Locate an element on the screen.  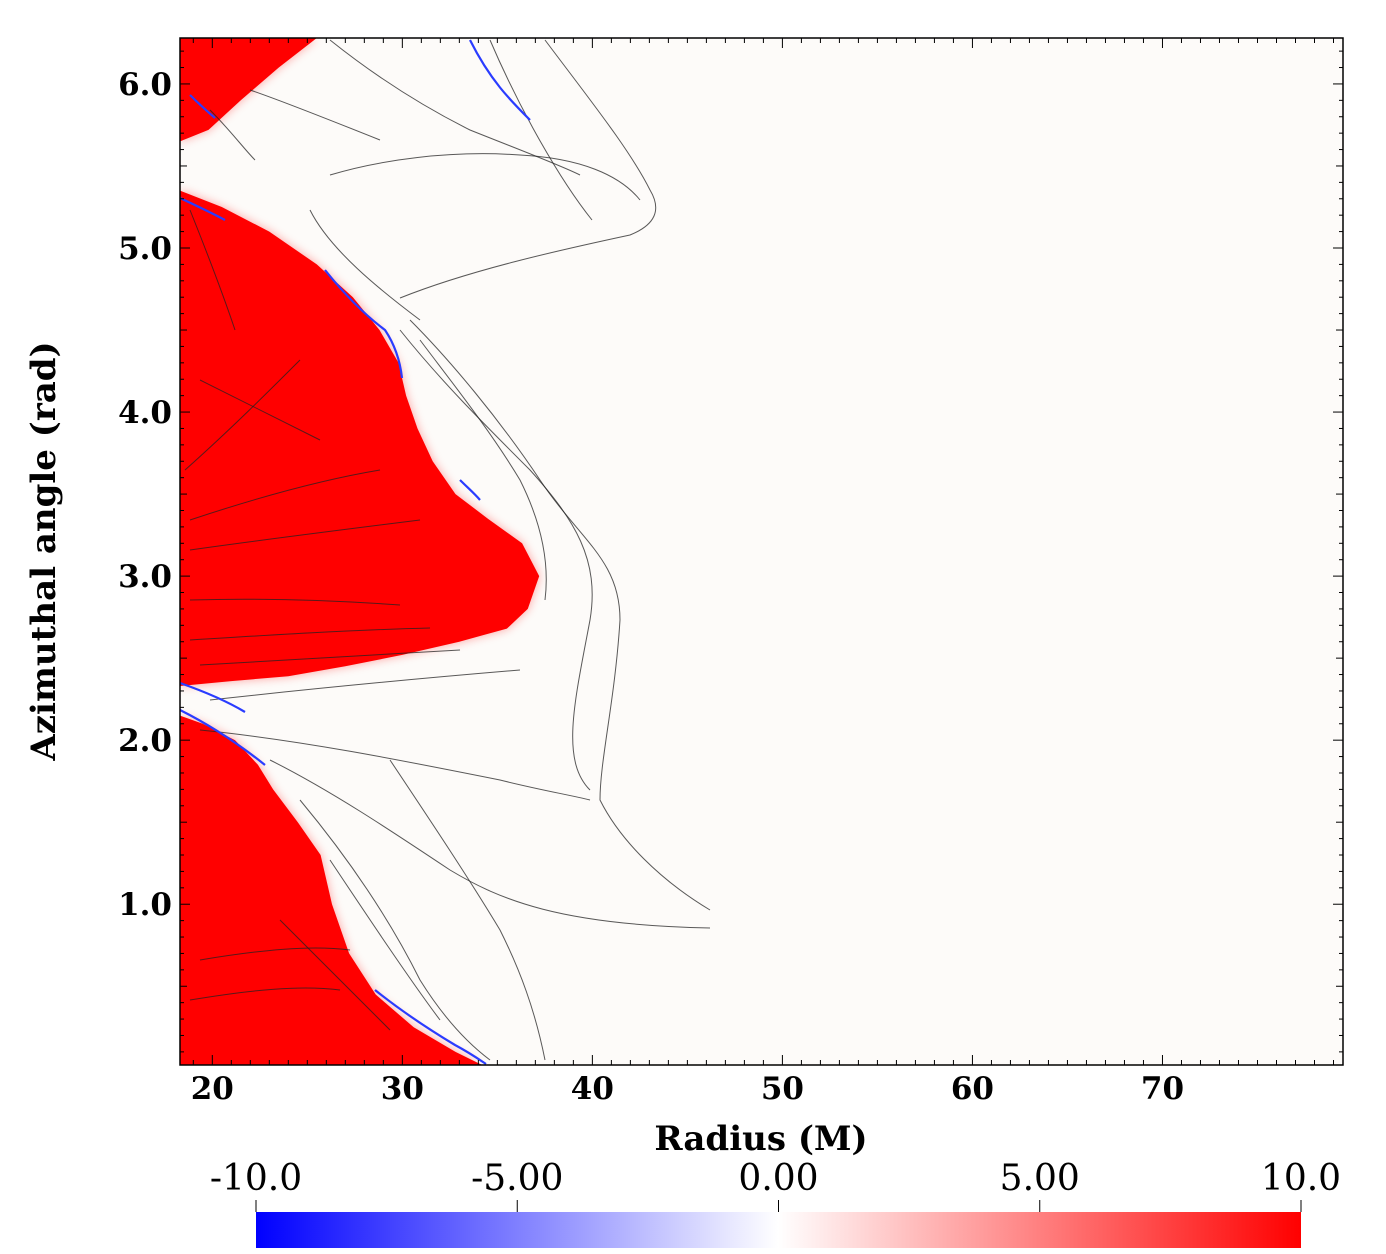
x-tick-label: 50 is located at coordinates (782, 1089).